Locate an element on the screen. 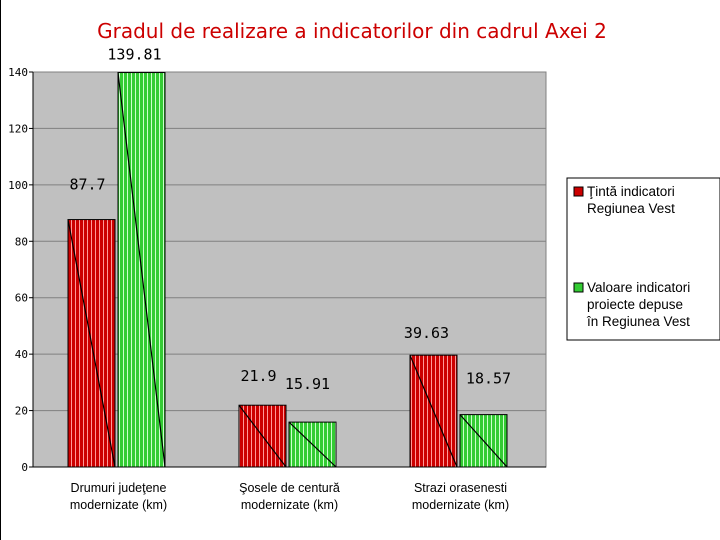 The height and width of the screenshot is (540, 720). legend-label-line: proiecte depuse is located at coordinates (635, 304).